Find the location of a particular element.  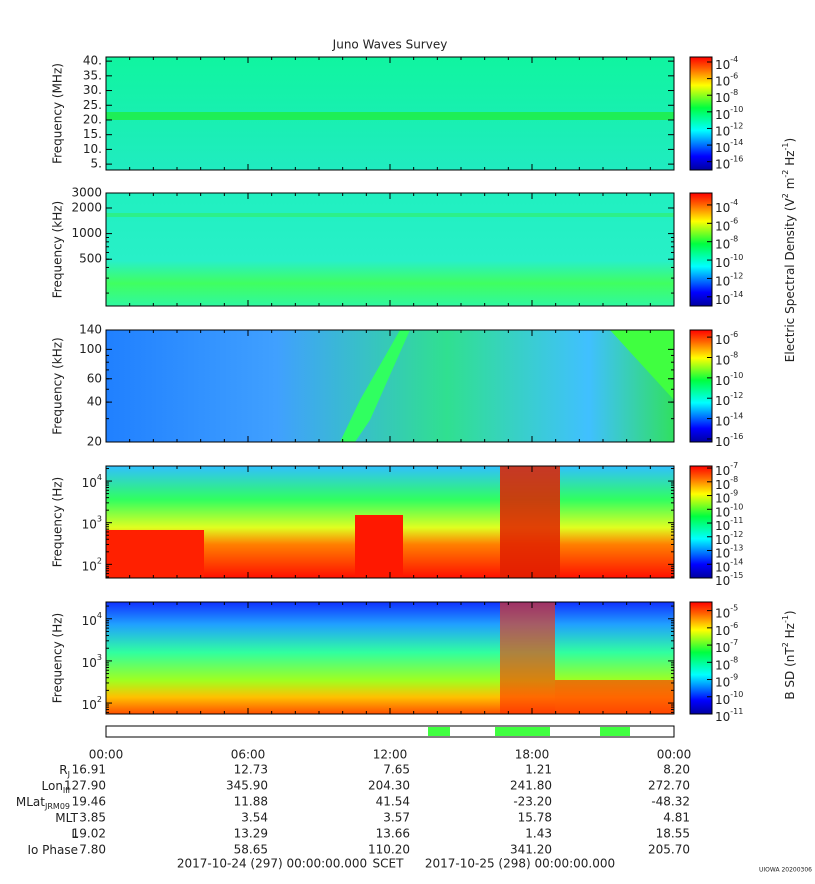

label: MLT is located at coordinates (66, 818).